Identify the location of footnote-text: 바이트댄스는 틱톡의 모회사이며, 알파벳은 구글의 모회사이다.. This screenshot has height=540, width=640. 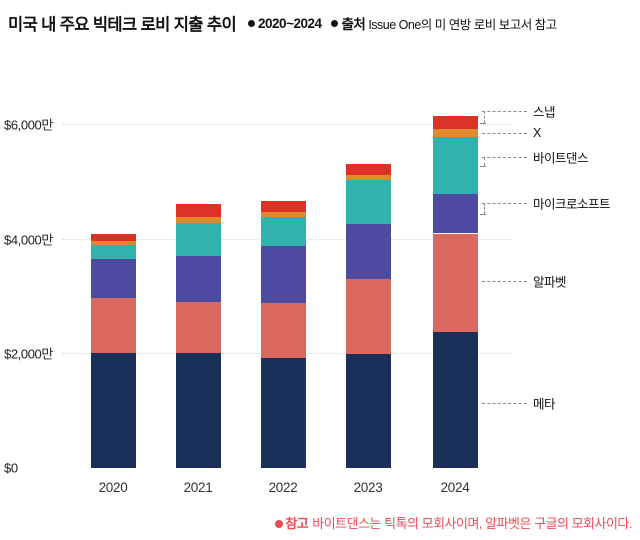
(472, 523).